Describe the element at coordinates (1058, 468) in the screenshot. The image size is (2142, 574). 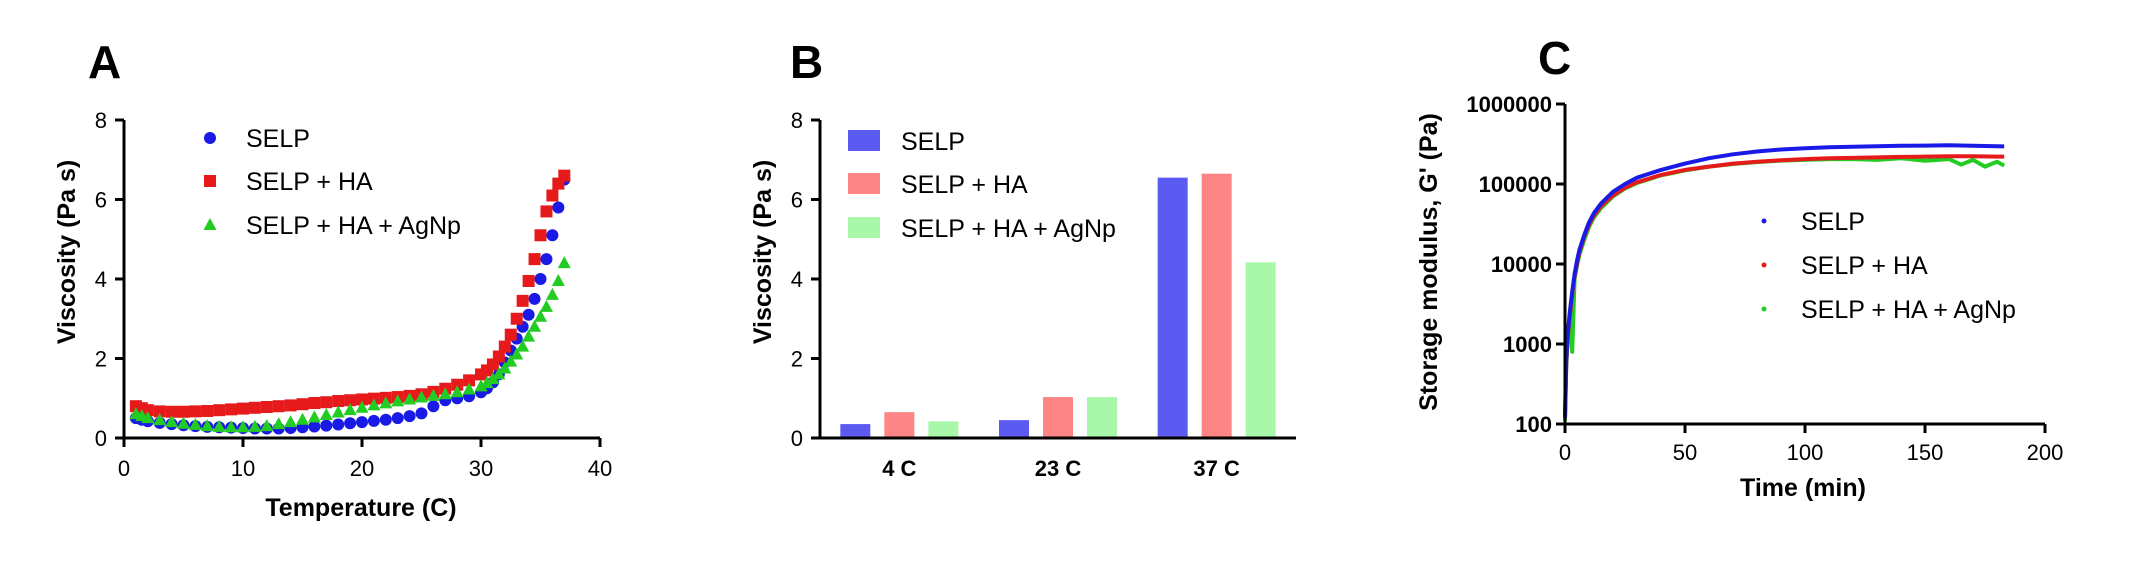
I see `panel-b-category-label: 23 C` at that location.